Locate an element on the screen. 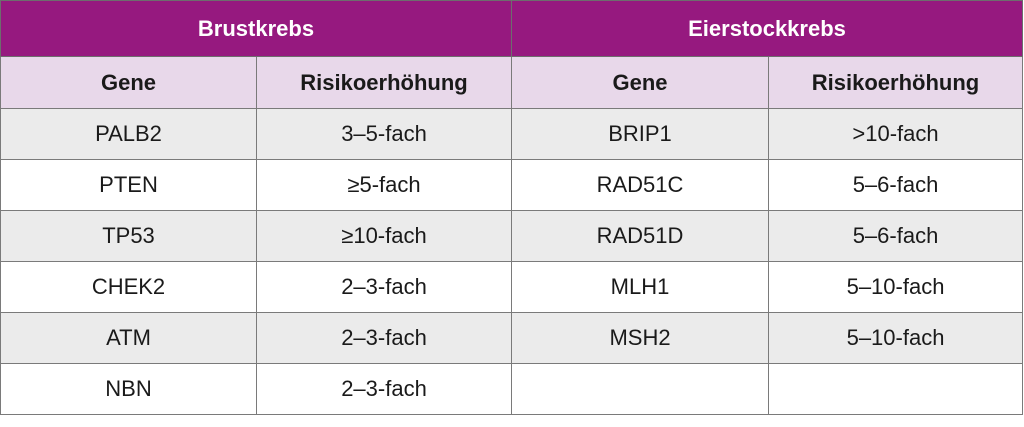 The width and height of the screenshot is (1024, 427). breast-risk-cell: ≥5-fach is located at coordinates (384, 185).